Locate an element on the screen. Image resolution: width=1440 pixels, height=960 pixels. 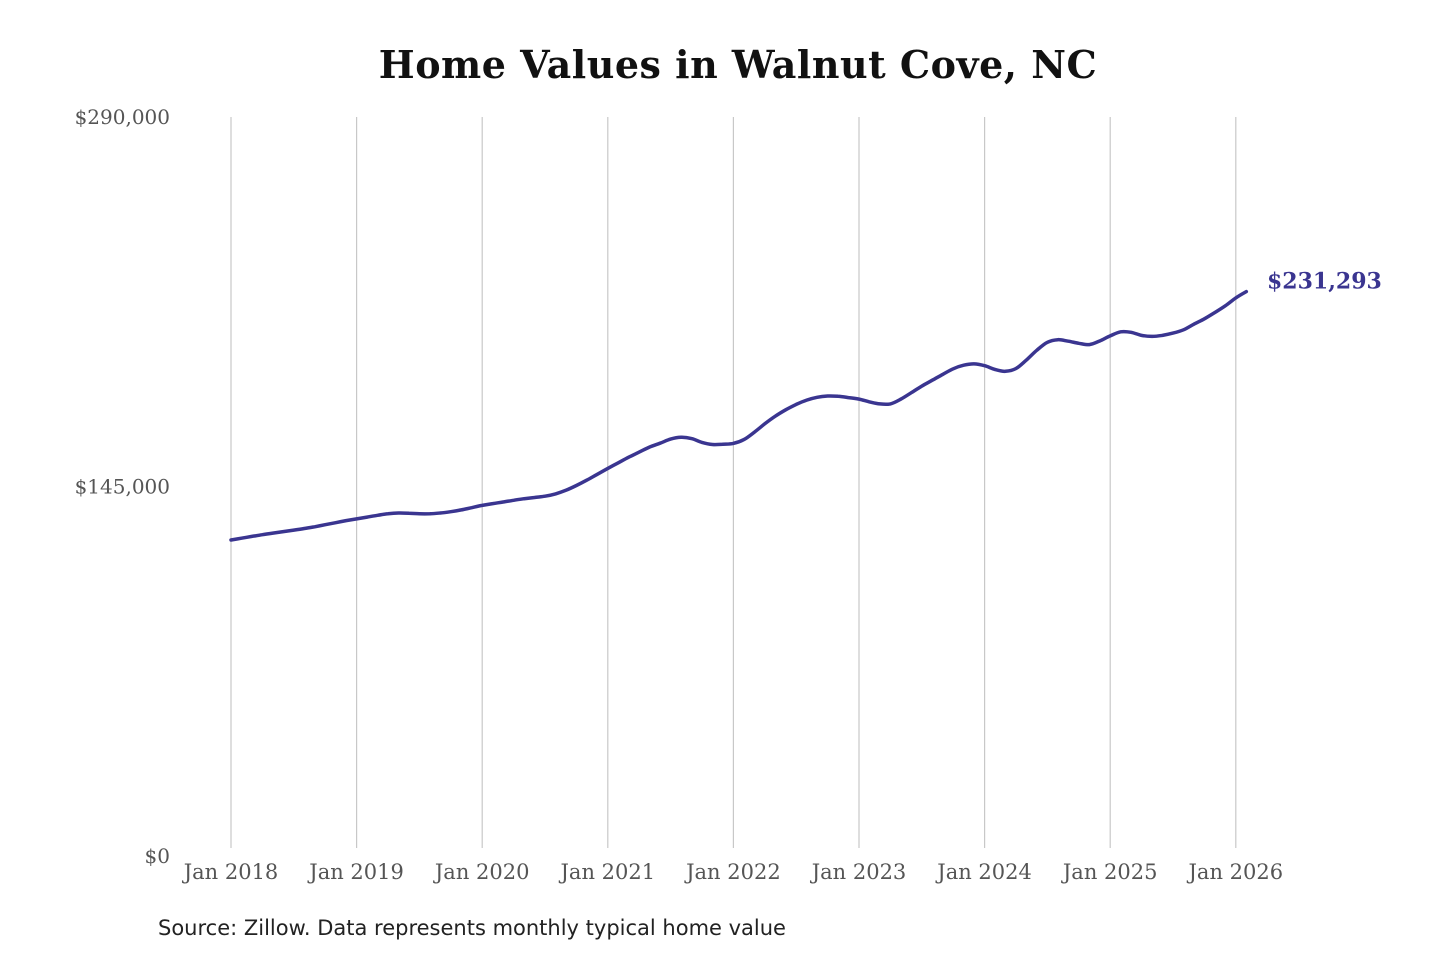
y-tick-label: $290,000 is located at coordinates (122, 117).